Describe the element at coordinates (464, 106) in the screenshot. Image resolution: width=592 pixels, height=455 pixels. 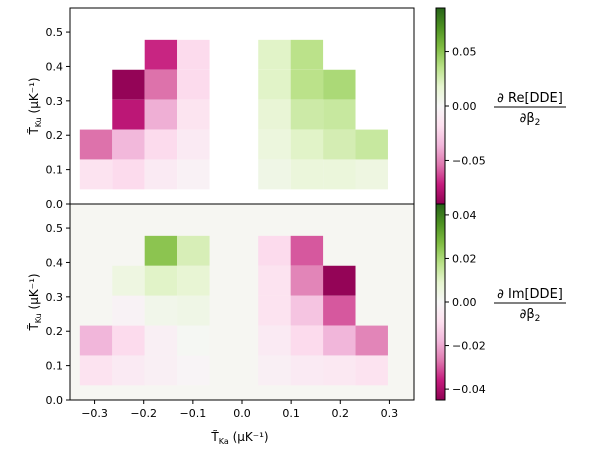
I see `top-colorbar-tick-label-1: 0.00` at that location.